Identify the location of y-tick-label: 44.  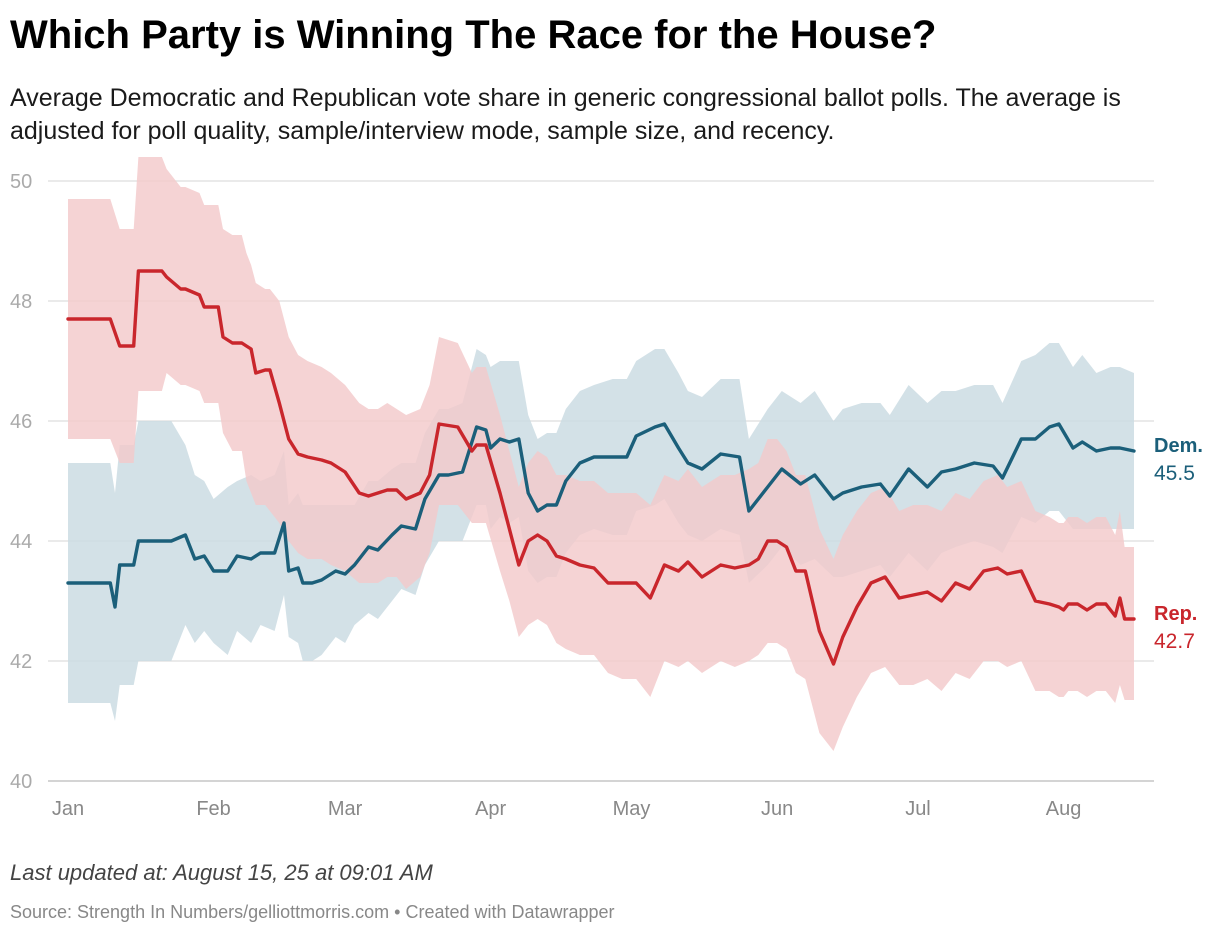
(21, 542).